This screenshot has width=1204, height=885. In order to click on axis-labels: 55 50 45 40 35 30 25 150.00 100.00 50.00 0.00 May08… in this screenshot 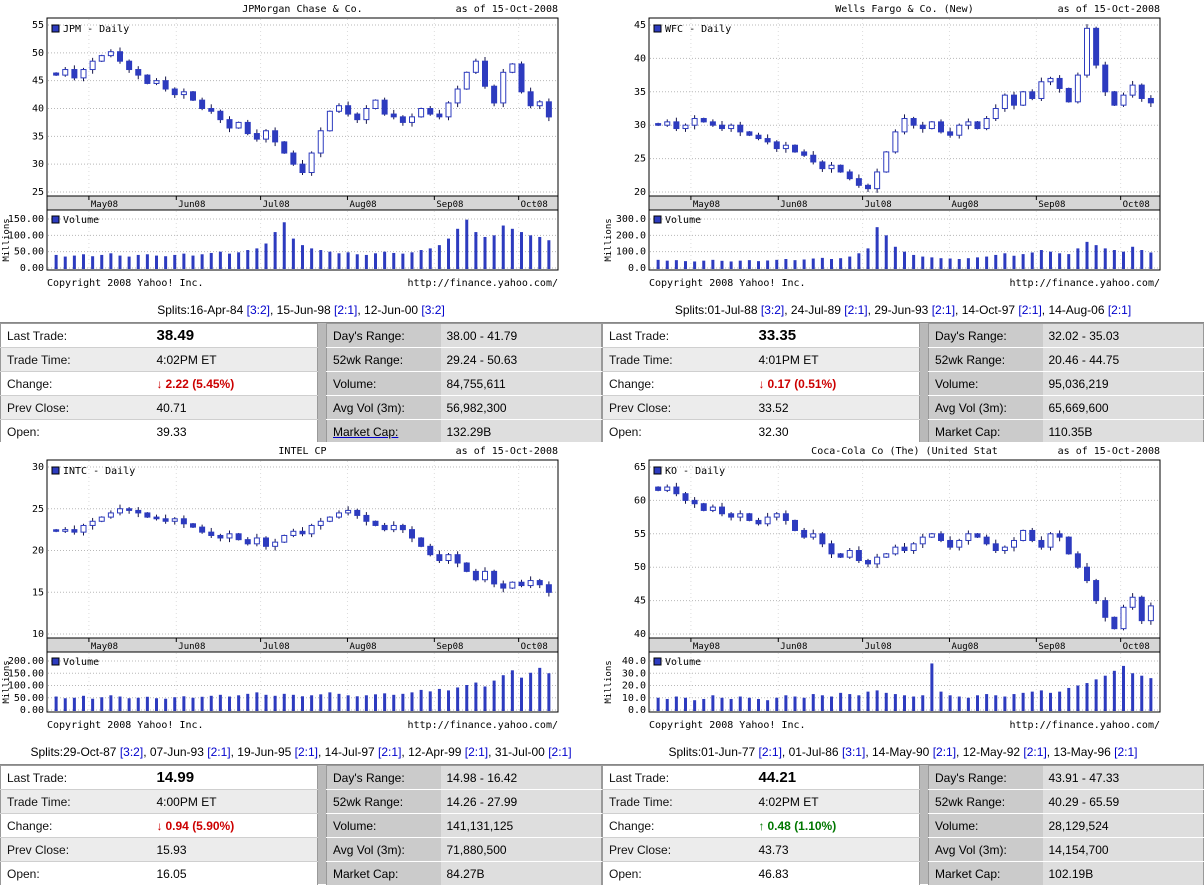, I will do `click(278, 147)`.